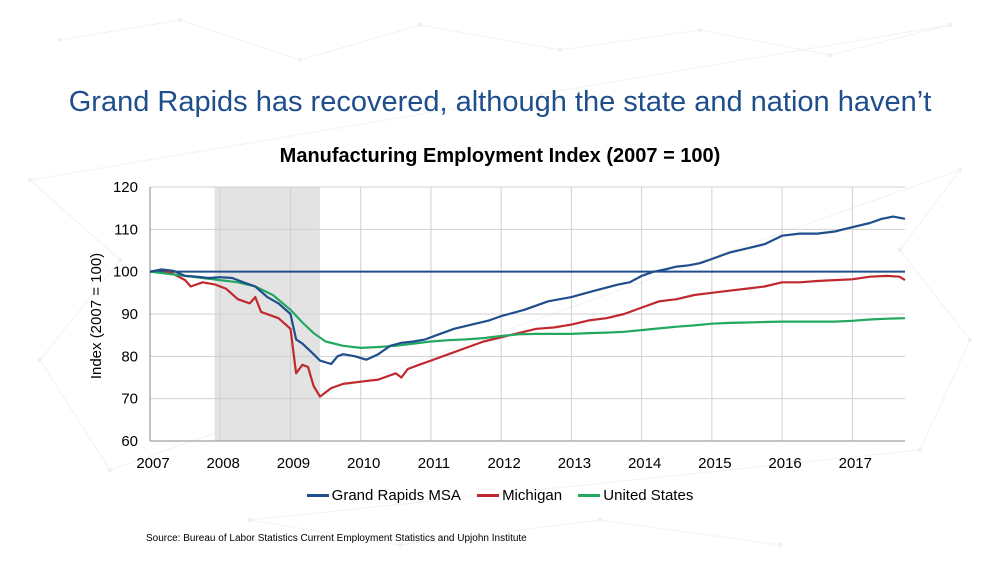 This screenshot has width=1000, height=563. Describe the element at coordinates (714, 463) in the screenshot. I see `x-tick-label-2015: 2015` at that location.